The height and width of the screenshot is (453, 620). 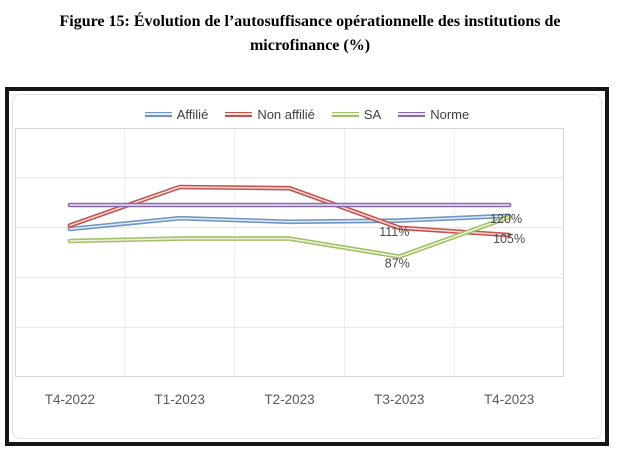 I want to click on legend-item-affilie: Affilié, so click(x=176, y=114).